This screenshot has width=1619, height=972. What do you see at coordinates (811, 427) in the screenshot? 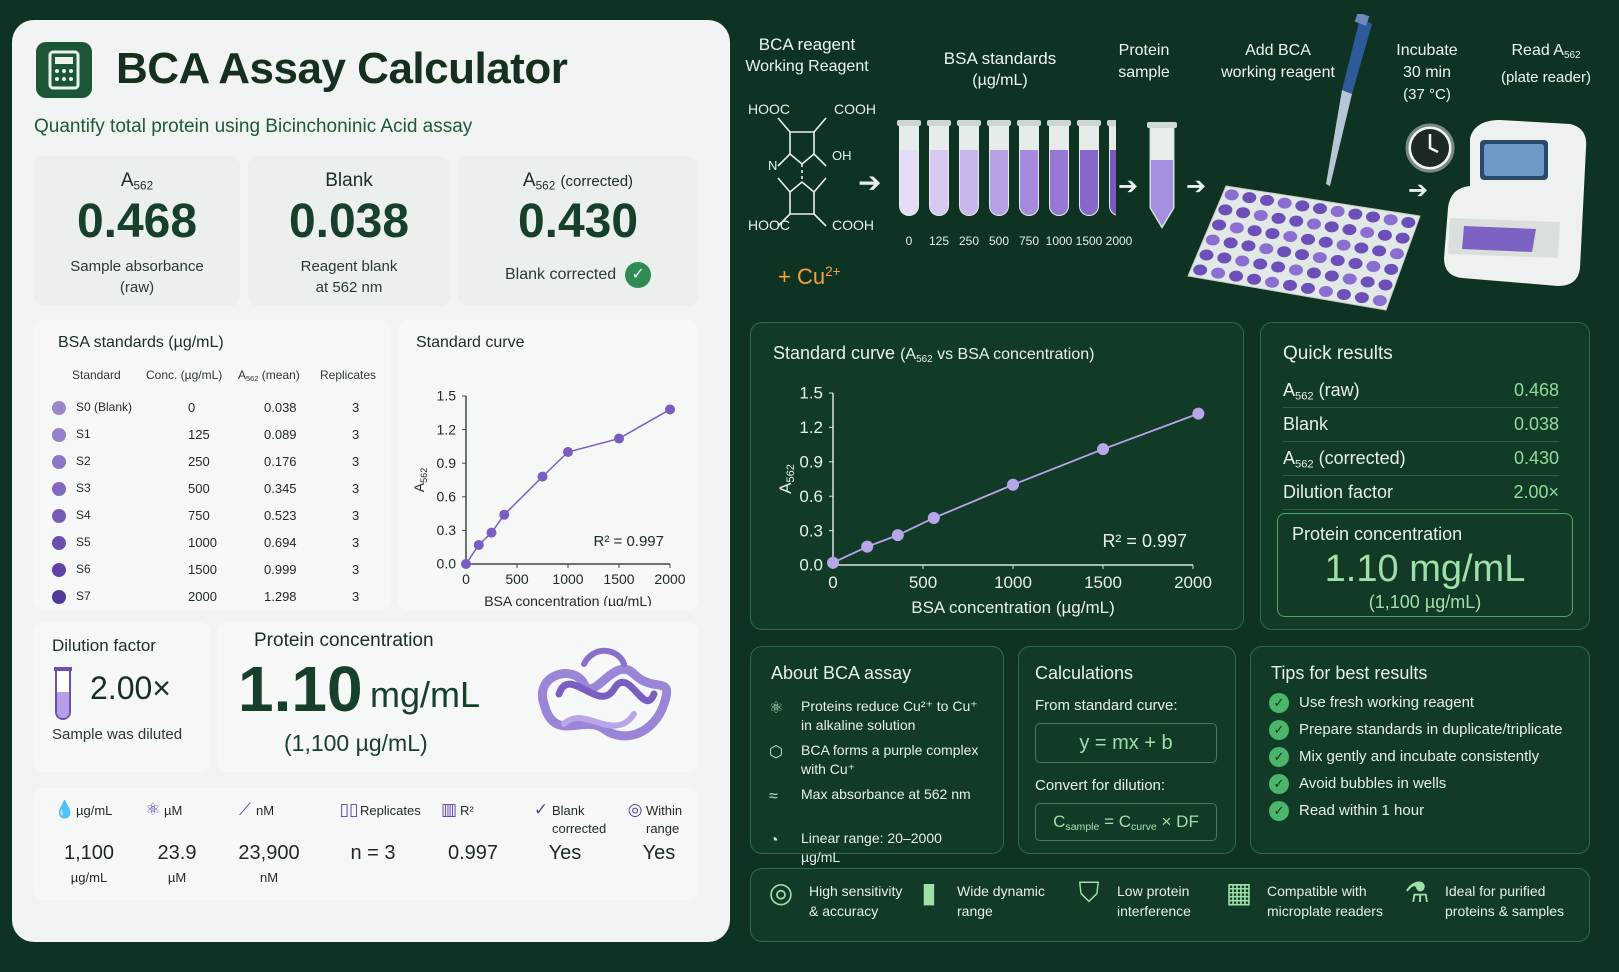
I see `y-tick-label: 1.2` at bounding box center [811, 427].